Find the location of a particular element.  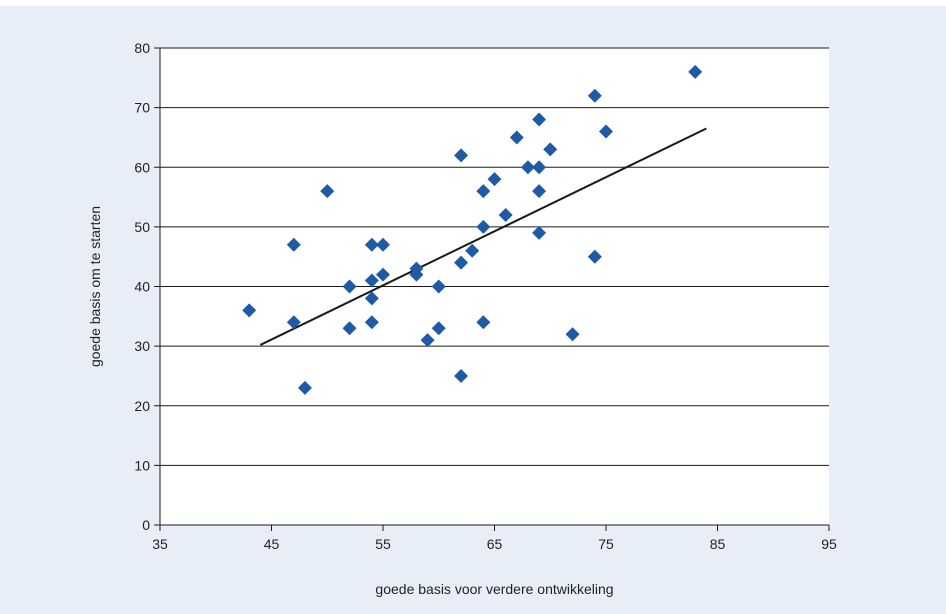

y-axis-title: goede basis om te starten is located at coordinates (95, 286).